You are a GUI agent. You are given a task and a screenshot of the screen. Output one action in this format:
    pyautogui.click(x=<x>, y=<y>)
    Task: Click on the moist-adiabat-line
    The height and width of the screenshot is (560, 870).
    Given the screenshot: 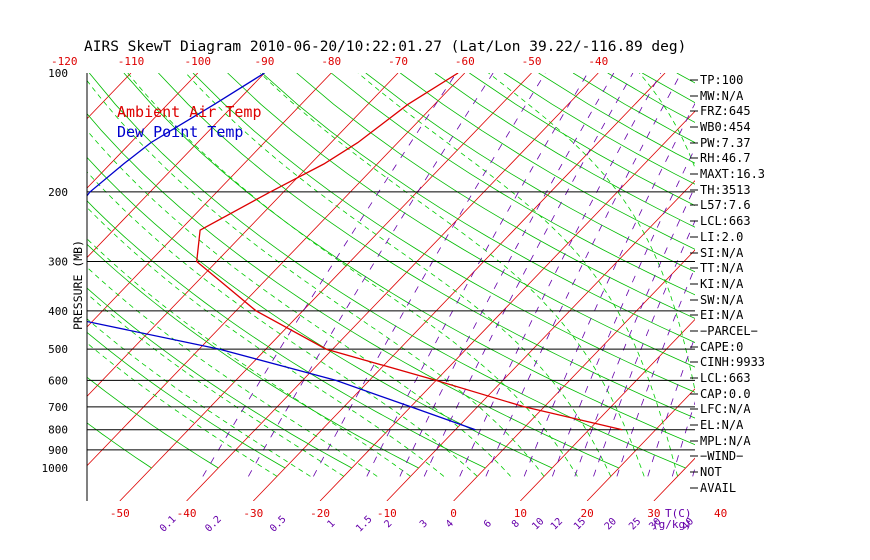 What is the action you would take?
    pyautogui.click(x=182, y=409)
    